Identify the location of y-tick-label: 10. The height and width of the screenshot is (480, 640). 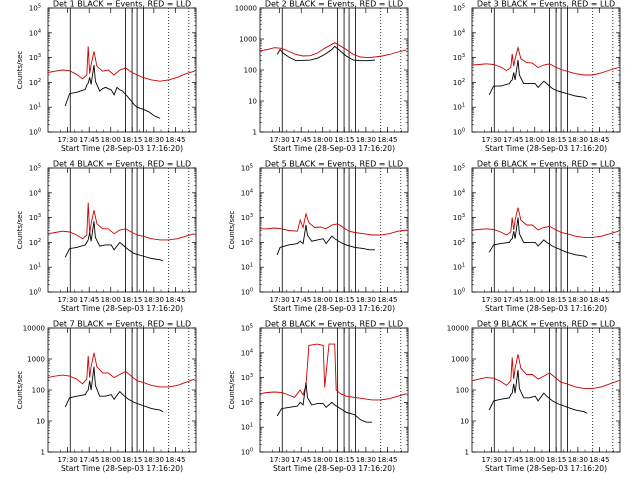
(464, 422).